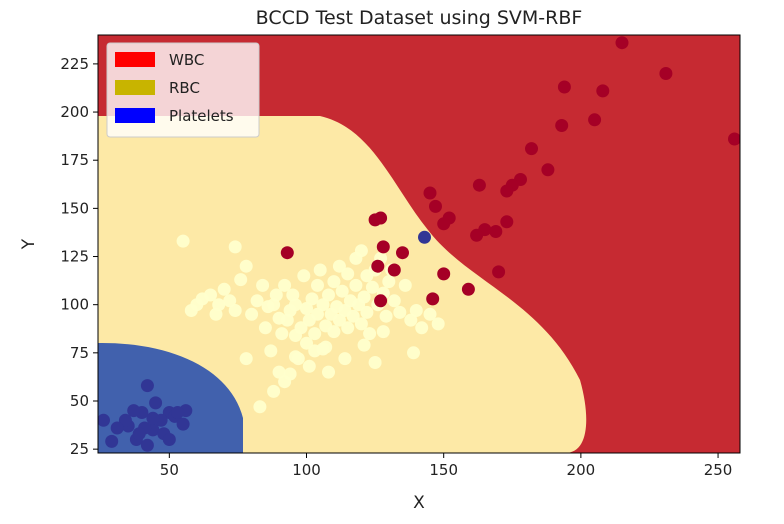  Describe the element at coordinates (186, 60) in the screenshot. I see `legend-label-wbc: WBC` at that location.